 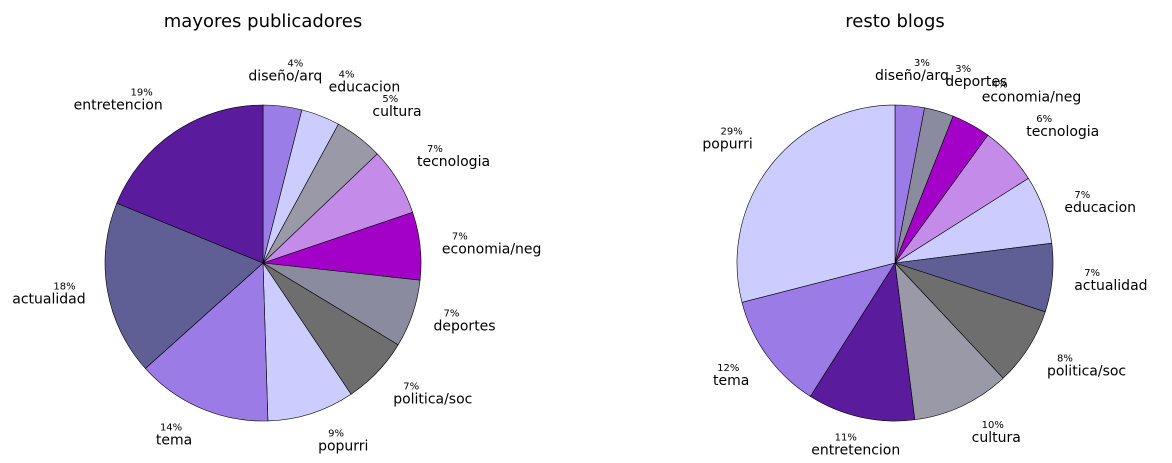 I want to click on value-label: 18%, so click(x=64, y=287).